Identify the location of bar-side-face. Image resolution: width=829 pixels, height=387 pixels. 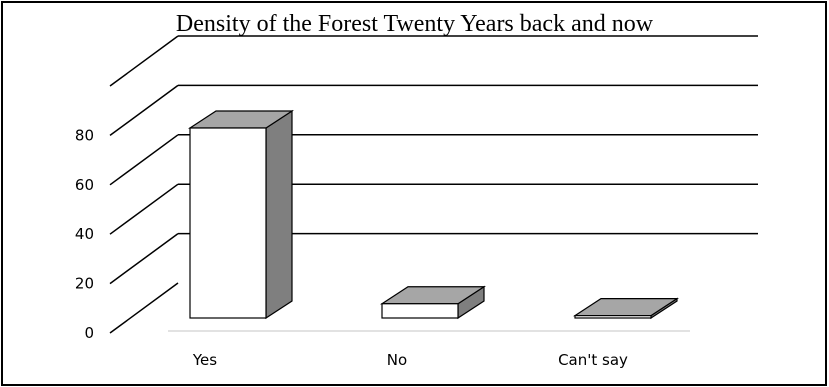
(279, 214).